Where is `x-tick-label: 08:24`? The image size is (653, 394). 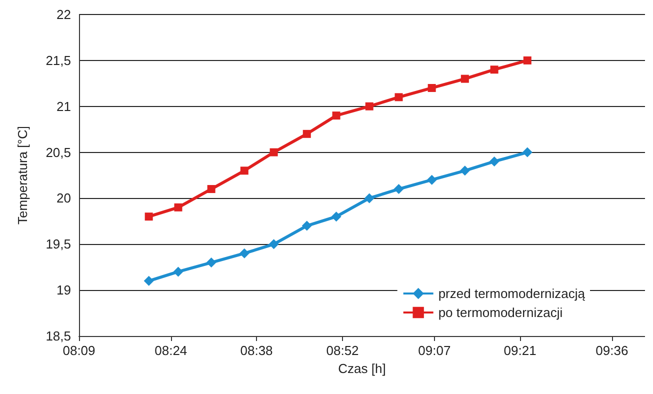
x-tick-label: 08:24 is located at coordinates (171, 350).